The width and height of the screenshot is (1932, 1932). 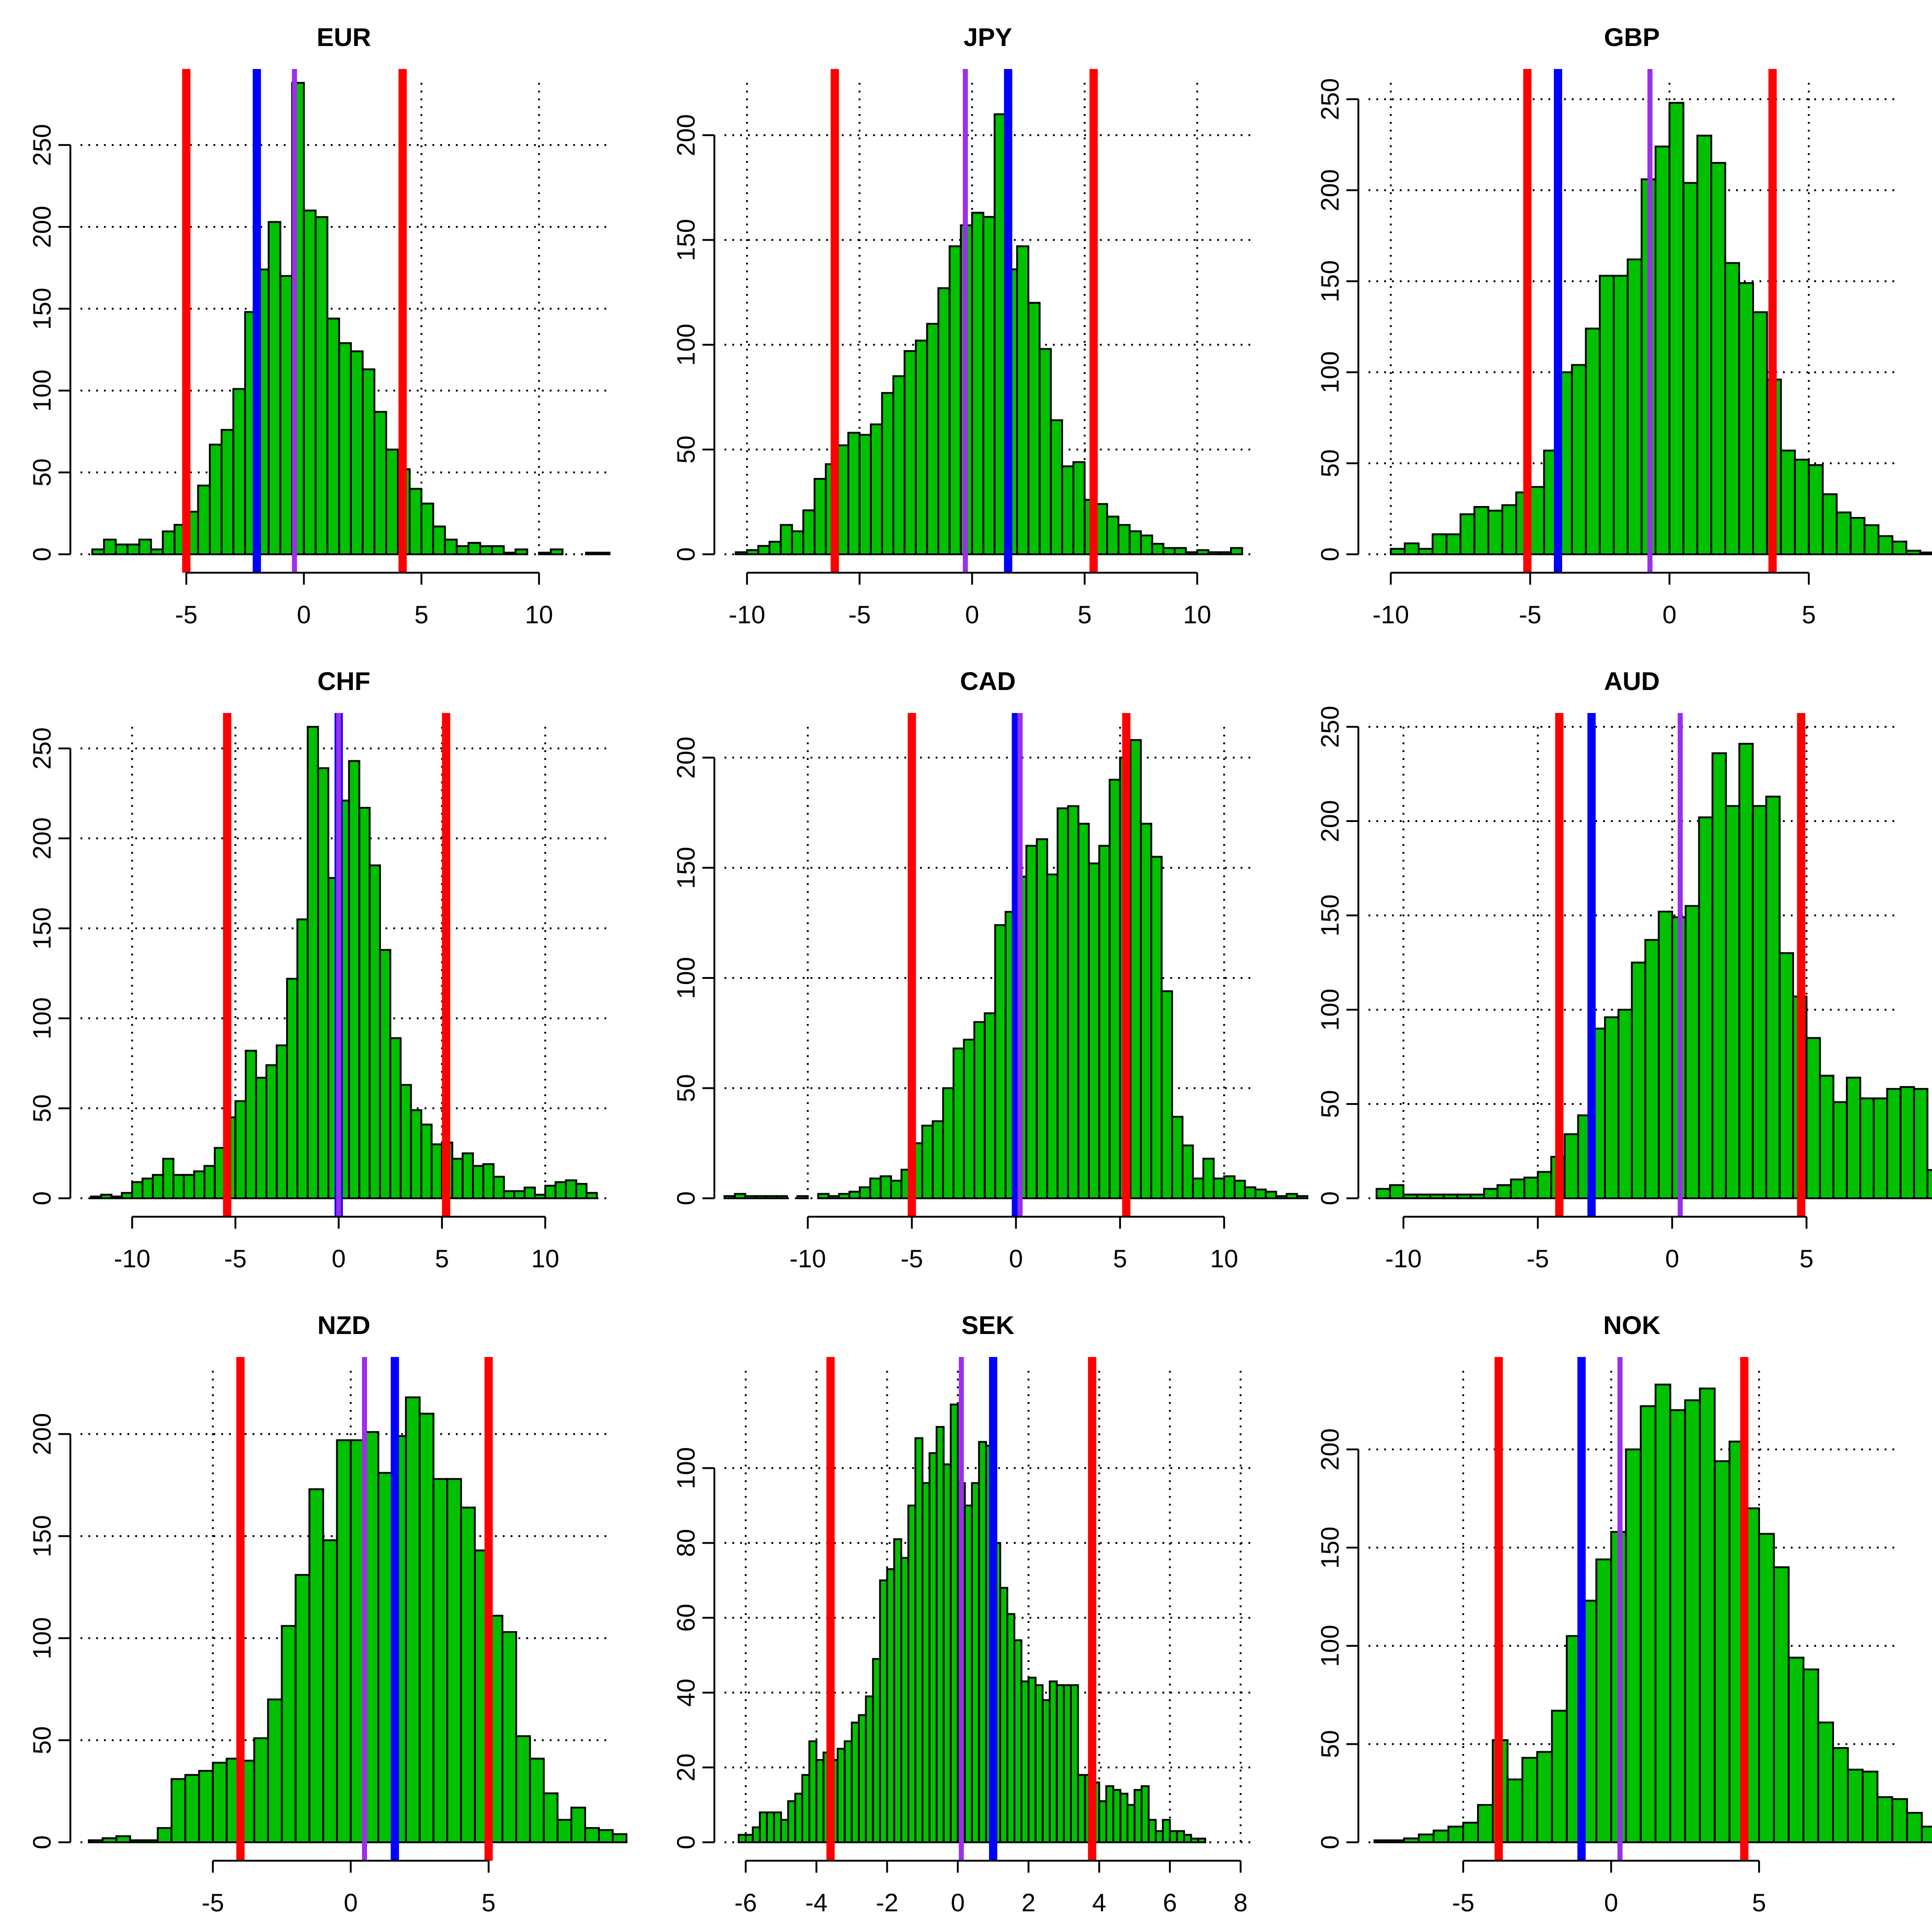 What do you see at coordinates (235, 1258) in the screenshot?
I see `x-tick-label: -5` at bounding box center [235, 1258].